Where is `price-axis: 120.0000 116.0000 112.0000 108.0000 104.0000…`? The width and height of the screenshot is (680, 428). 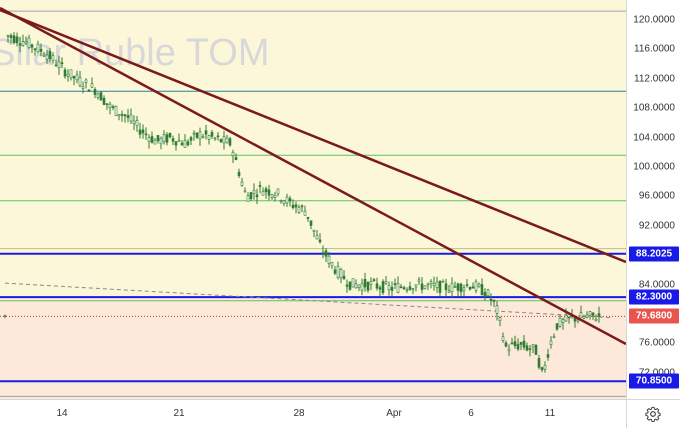
price-axis: 120.0000 116.0000 112.0000 108.0000 104.0000… is located at coordinates (653, 199).